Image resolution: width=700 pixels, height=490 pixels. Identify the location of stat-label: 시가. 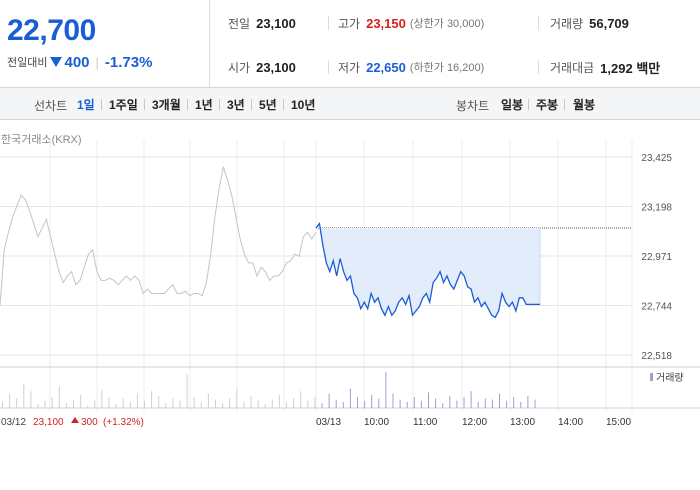
(239, 67).